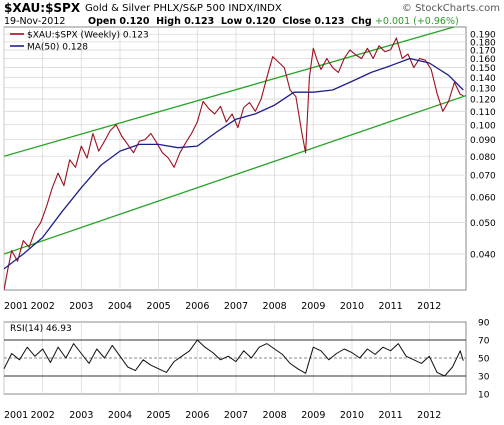 Image resolution: width=504 pixels, height=425 pixels. What do you see at coordinates (483, 198) in the screenshot?
I see `price-y-tick-label-13: 0.060` at bounding box center [483, 198].